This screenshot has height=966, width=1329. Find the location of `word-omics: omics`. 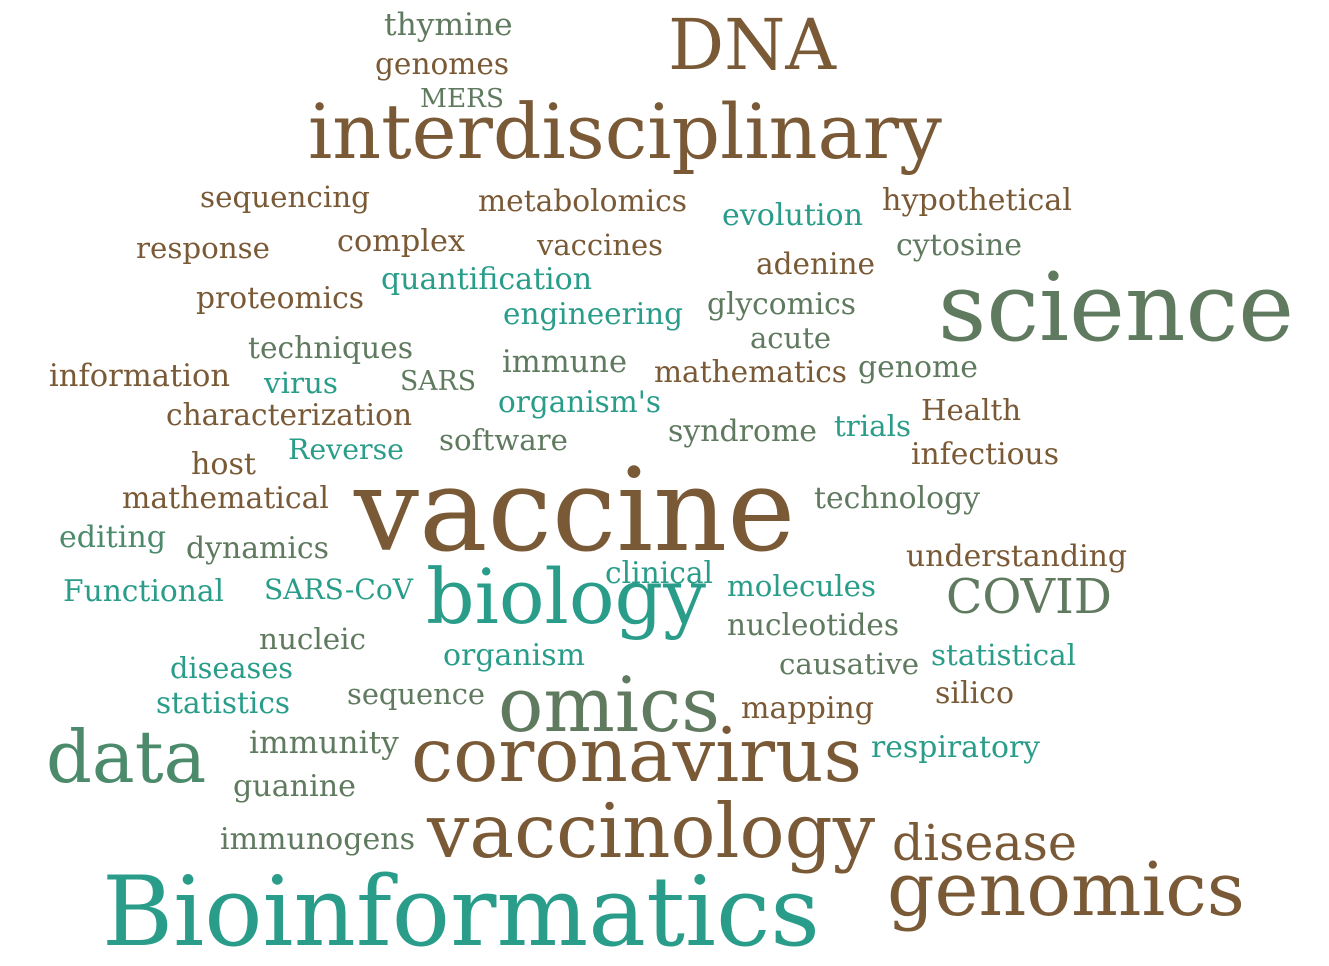

word-omics: omics is located at coordinates (609, 705).